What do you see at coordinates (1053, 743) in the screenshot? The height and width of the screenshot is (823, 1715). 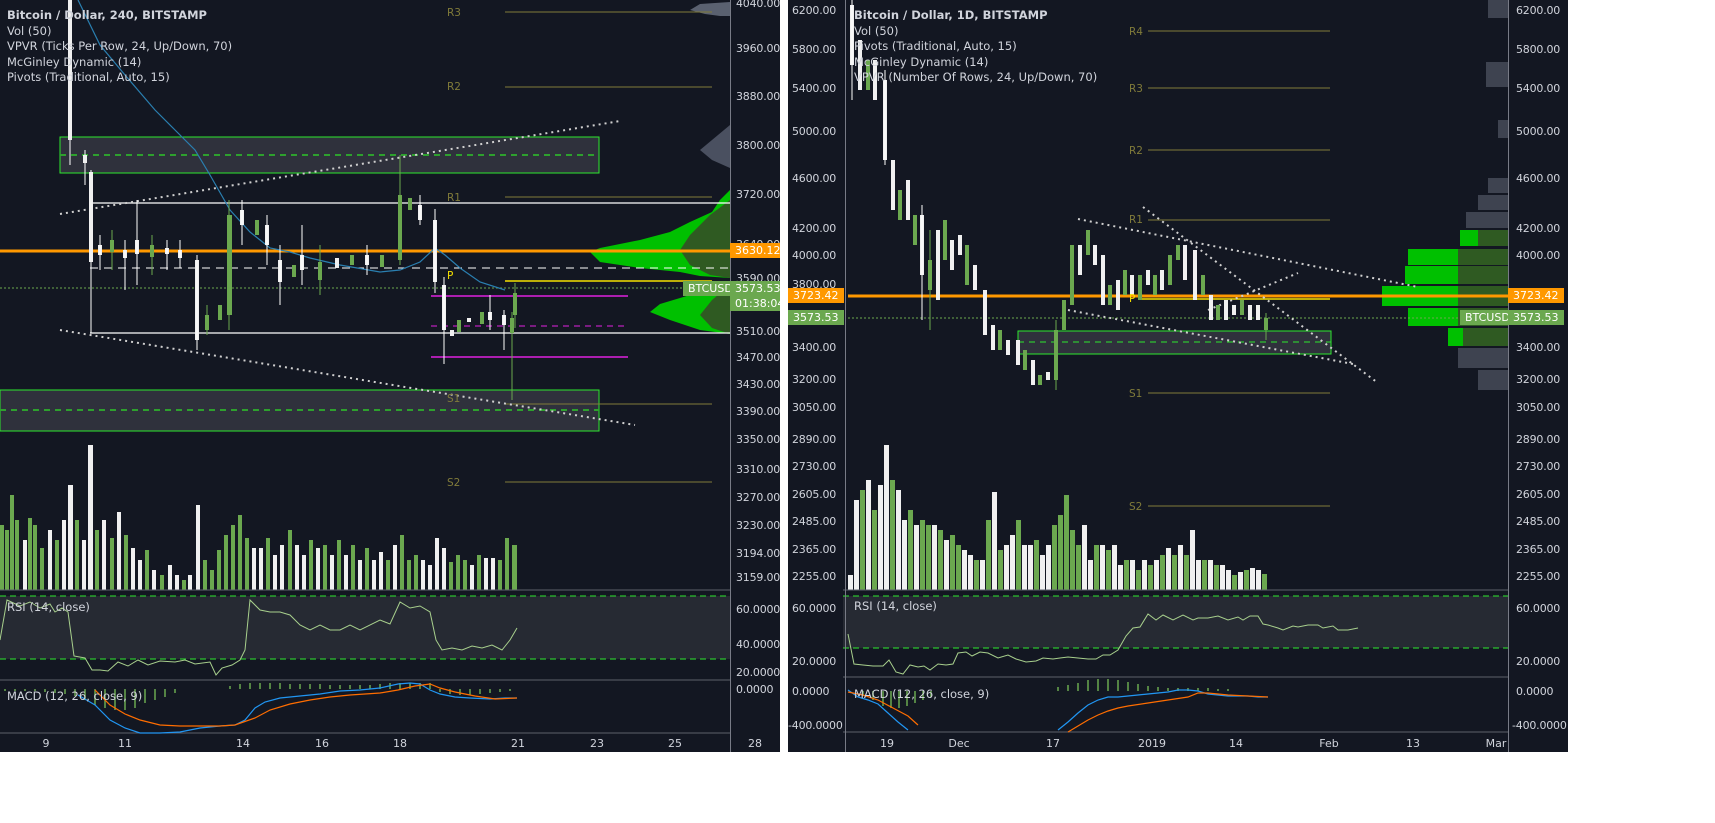 I see `time-tick: 17` at bounding box center [1053, 743].